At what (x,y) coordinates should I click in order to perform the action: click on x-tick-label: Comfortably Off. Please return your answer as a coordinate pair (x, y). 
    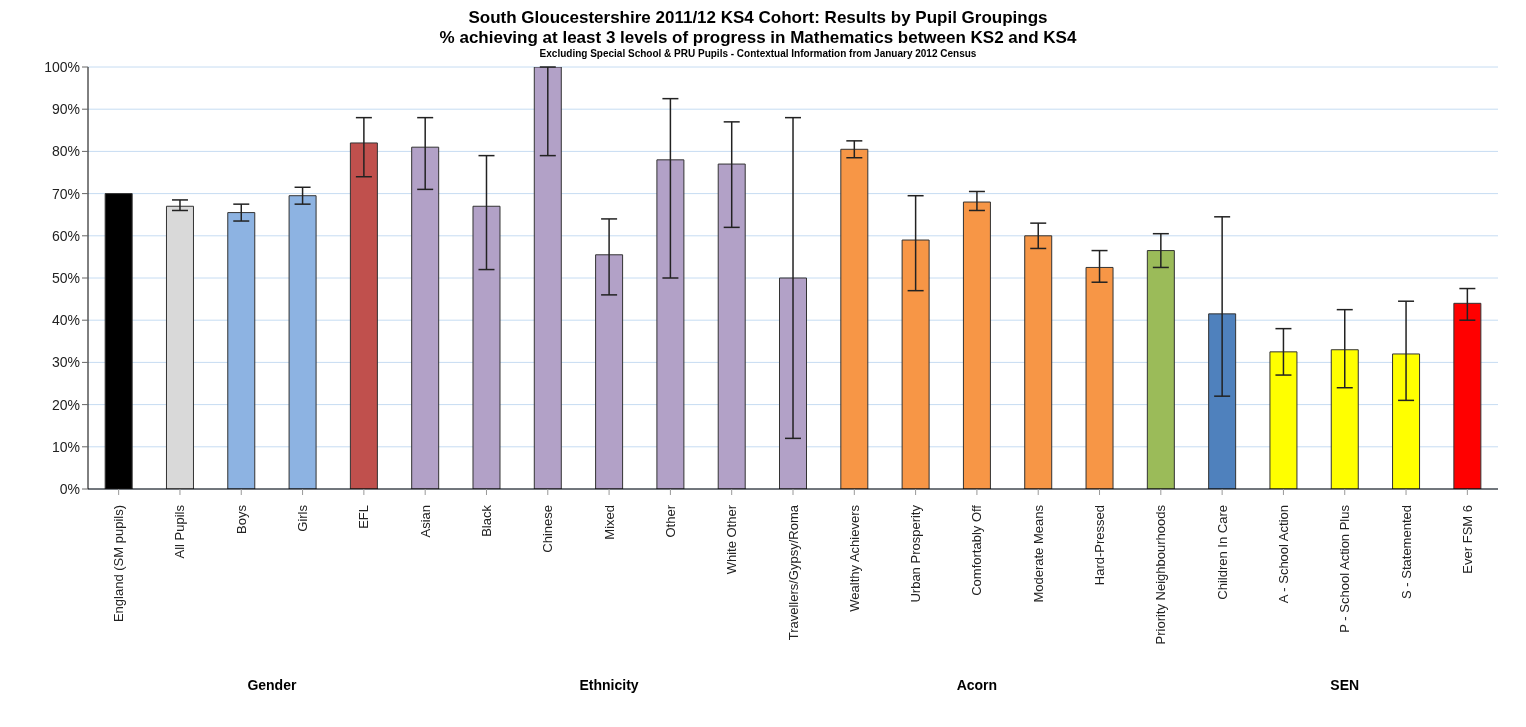
    Looking at the image, I should click on (977, 550).